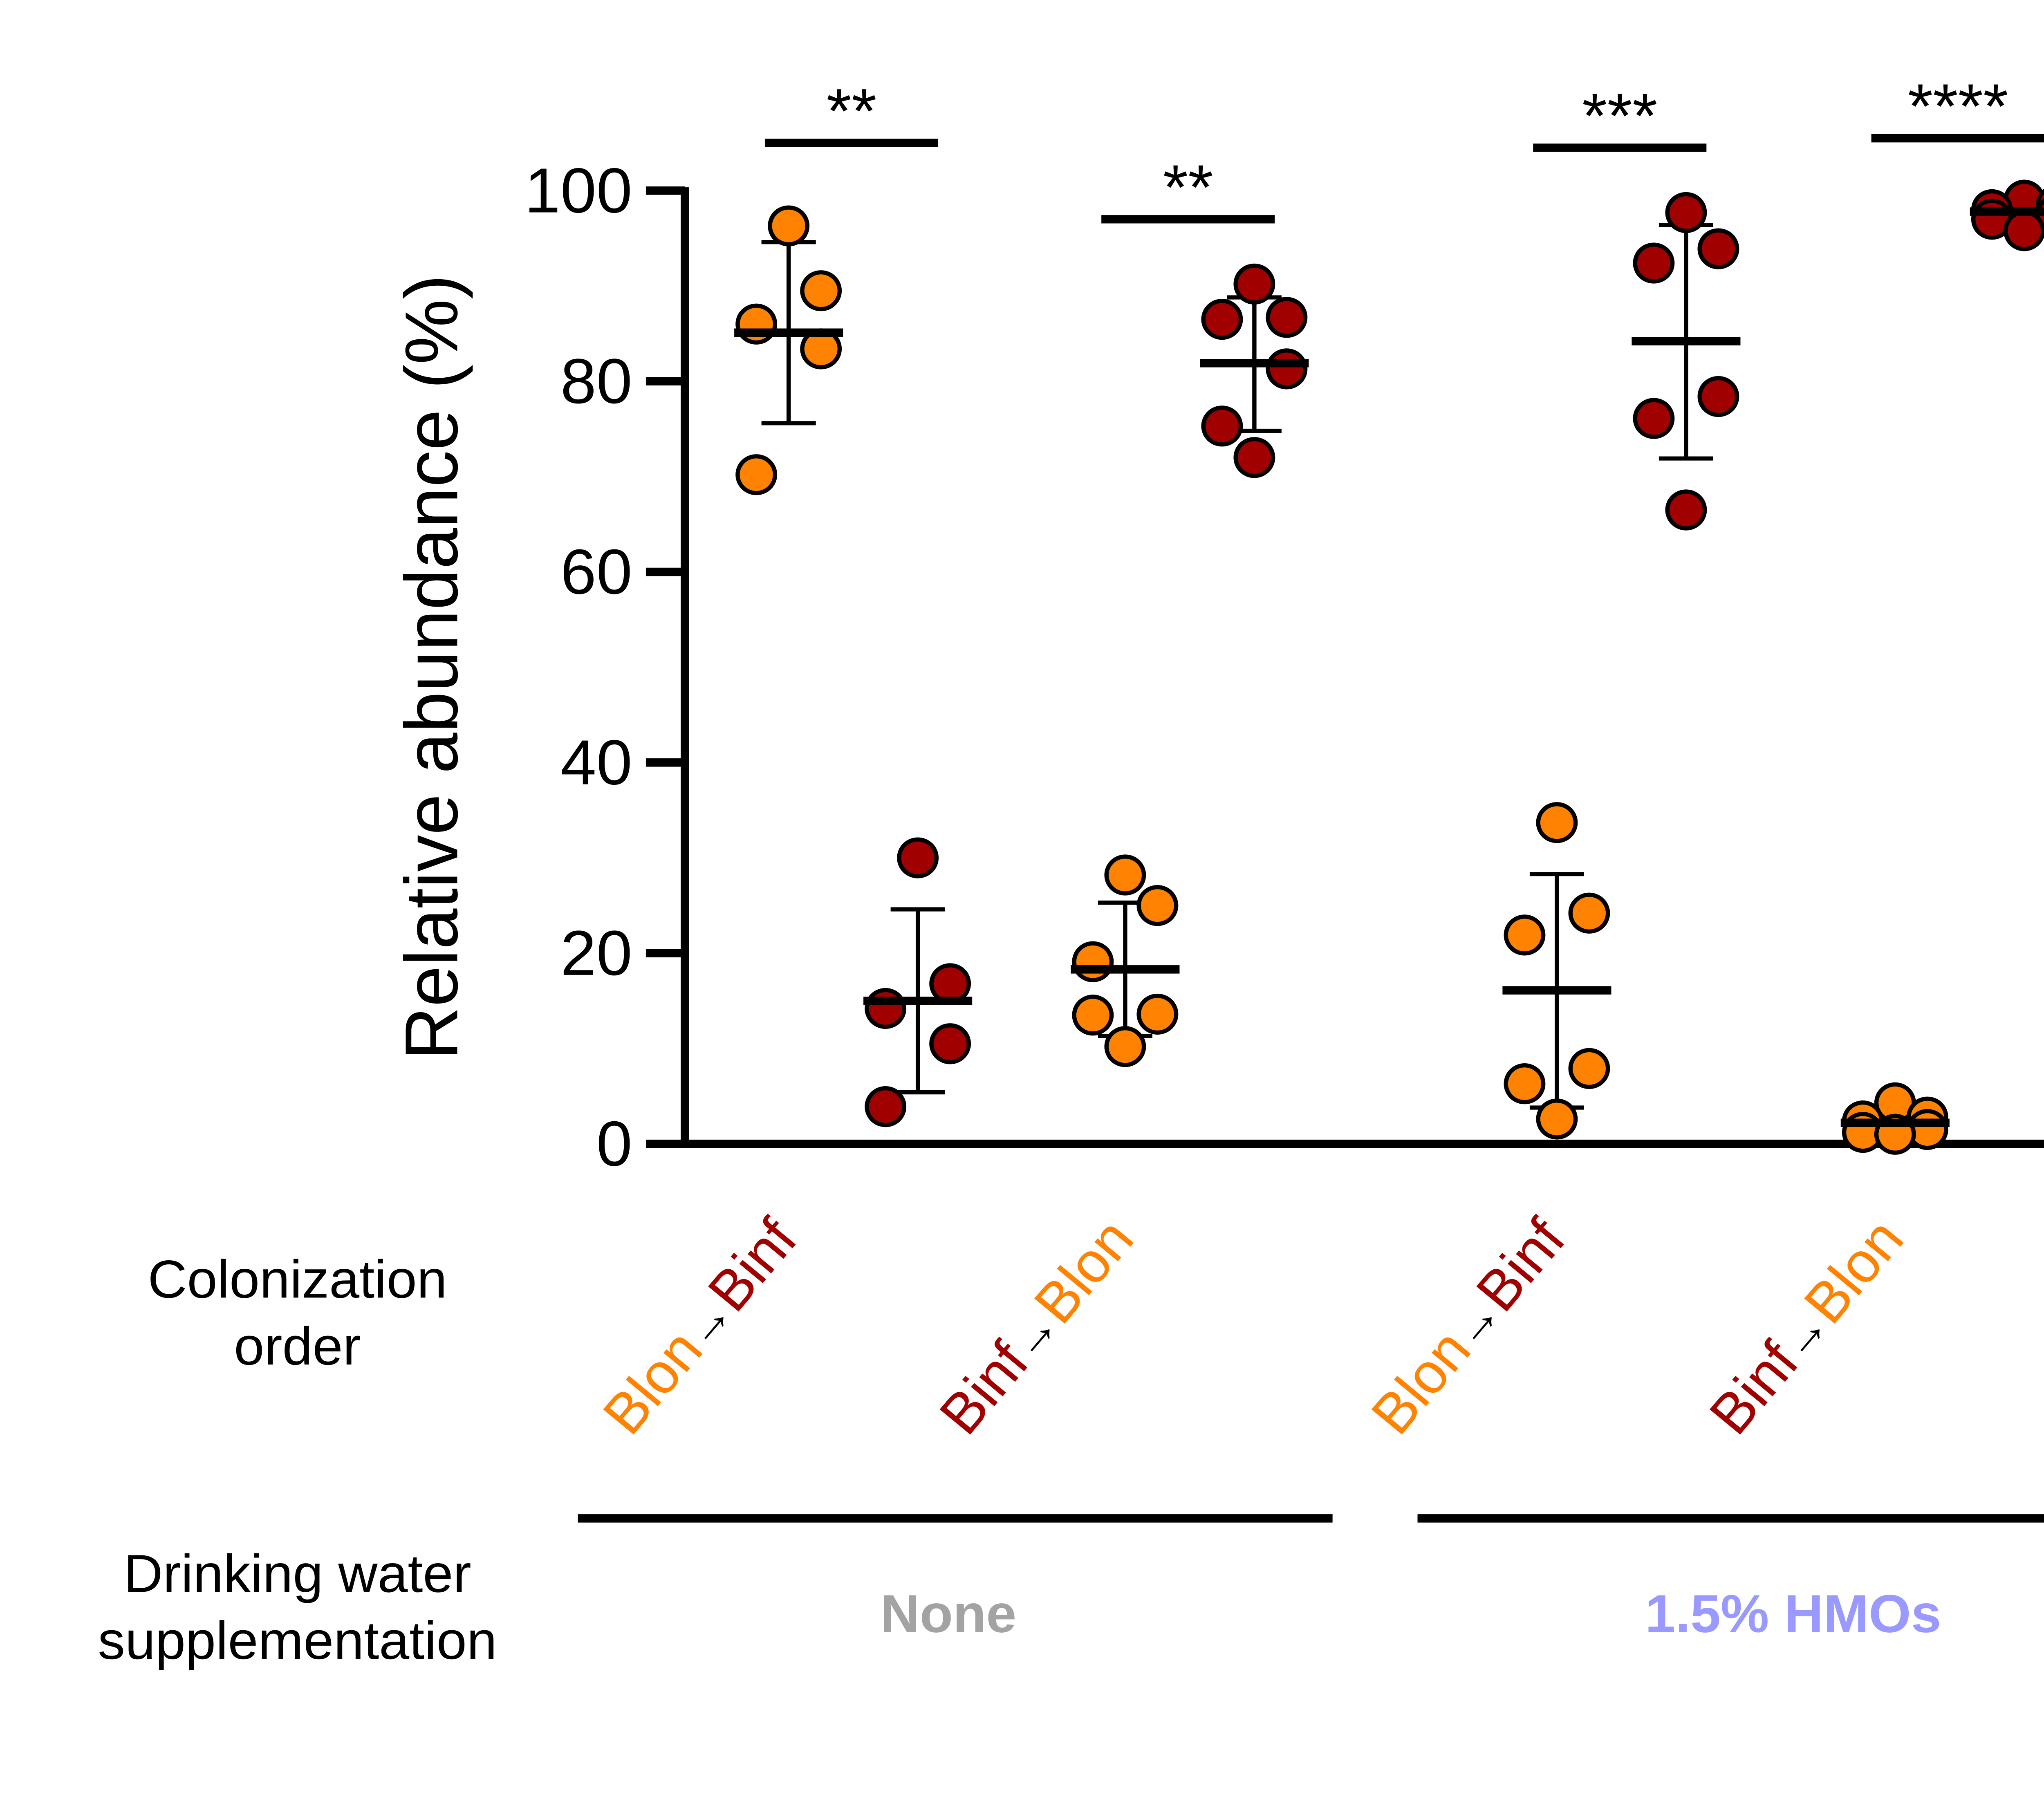 Image resolution: width=2044 pixels, height=1806 pixels. I want to click on significance-label: ***, so click(1620, 116).